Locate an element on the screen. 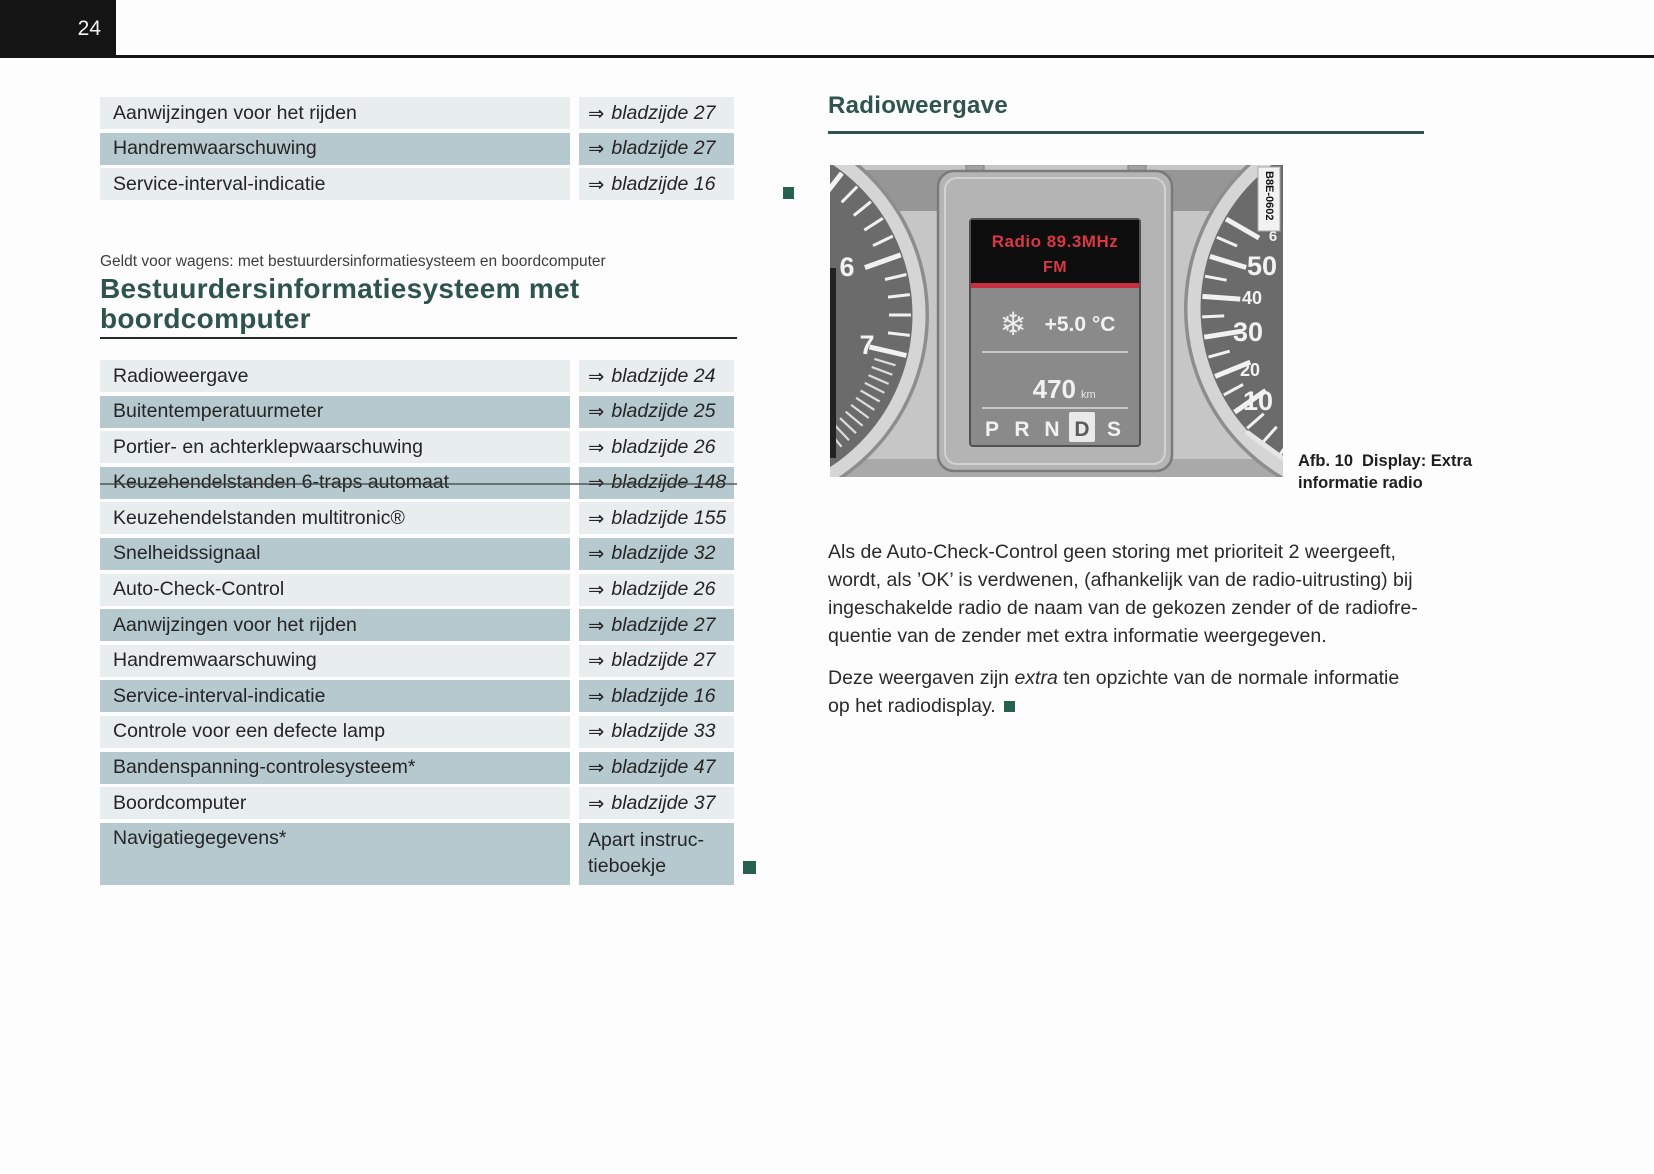  gauge-chrome-ring is located at coordinates (878, 321).